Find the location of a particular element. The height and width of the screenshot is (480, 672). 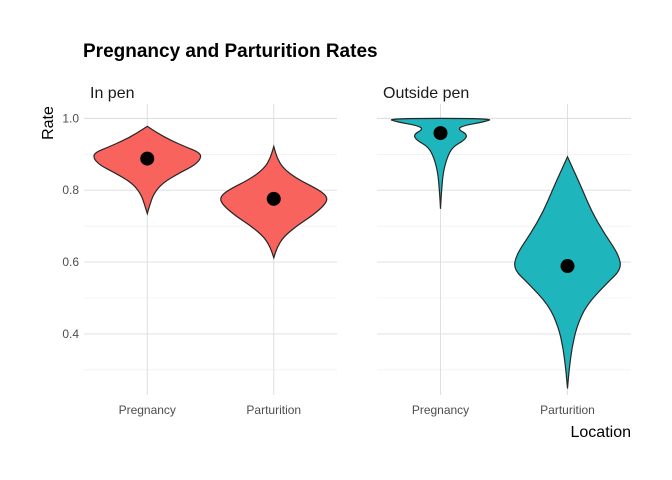

x-axis-title: Location is located at coordinates (601, 432).